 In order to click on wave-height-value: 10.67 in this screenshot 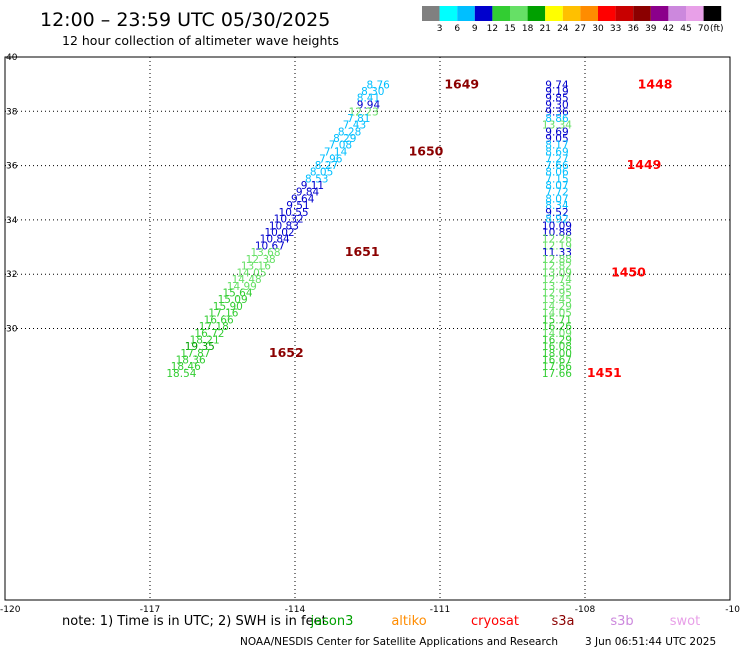, I will do `click(270, 246)`.